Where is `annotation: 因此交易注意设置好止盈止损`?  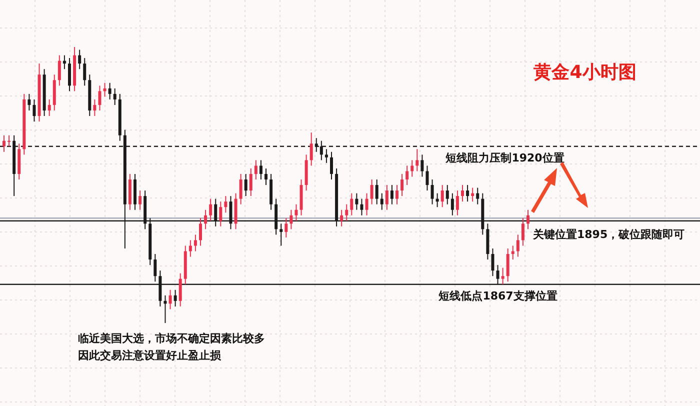
annotation: 因此交易注意设置好止盈止损 is located at coordinates (149, 355).